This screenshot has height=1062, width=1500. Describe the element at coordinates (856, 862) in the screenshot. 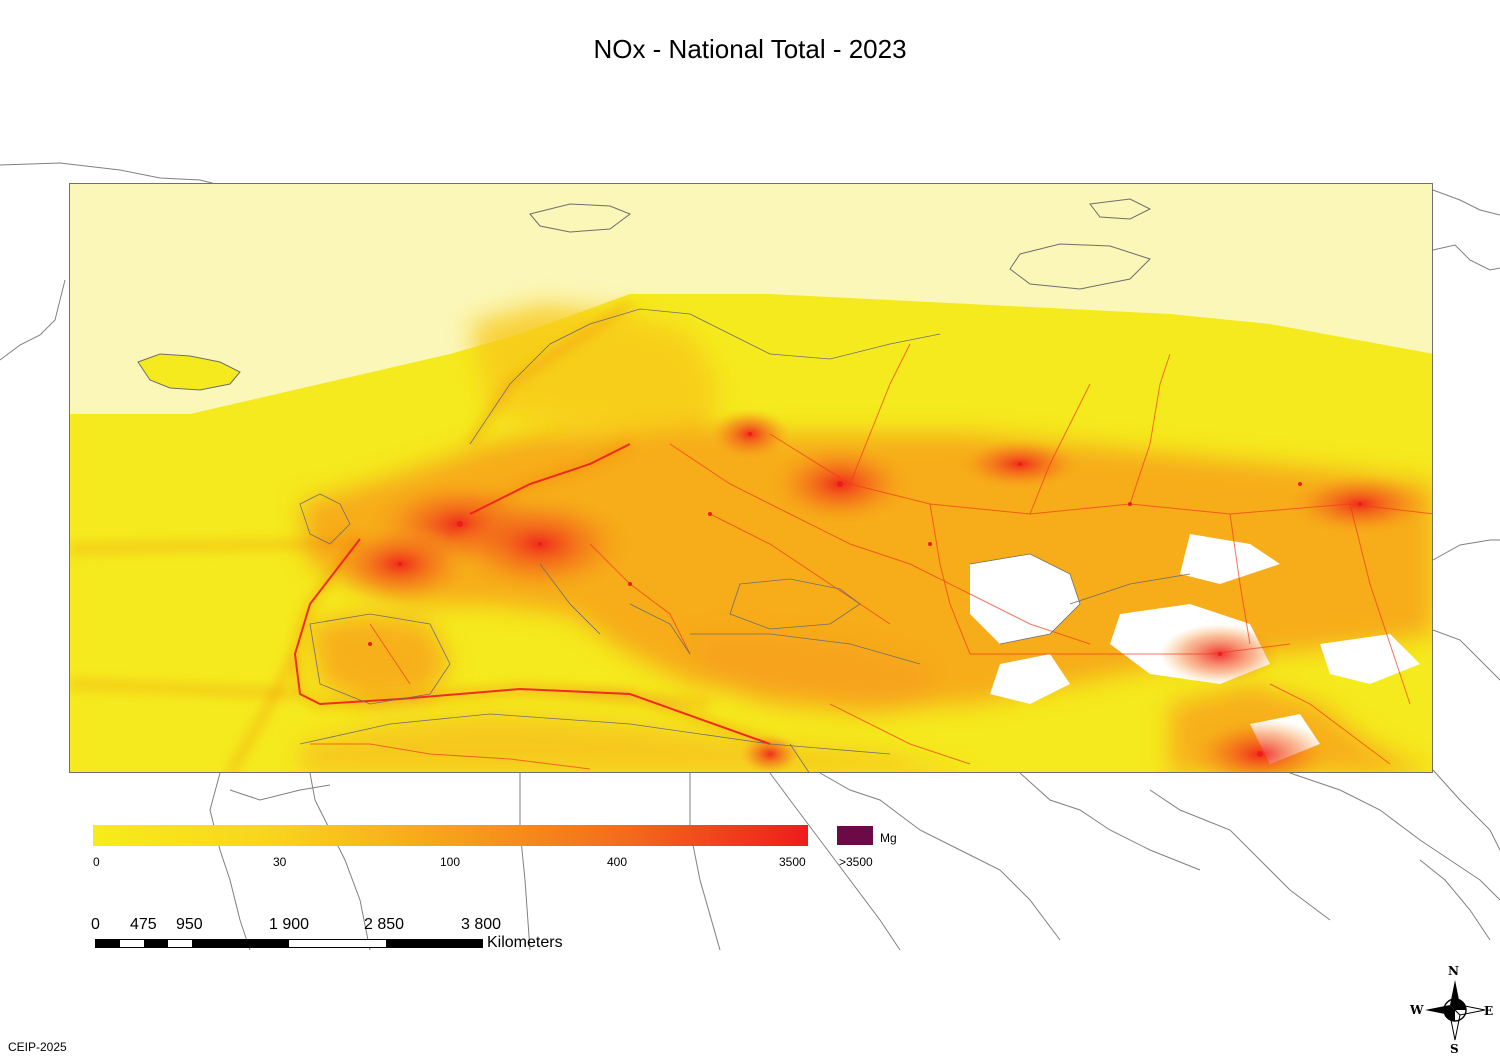

I see `legend-overflow-label: >3500` at that location.